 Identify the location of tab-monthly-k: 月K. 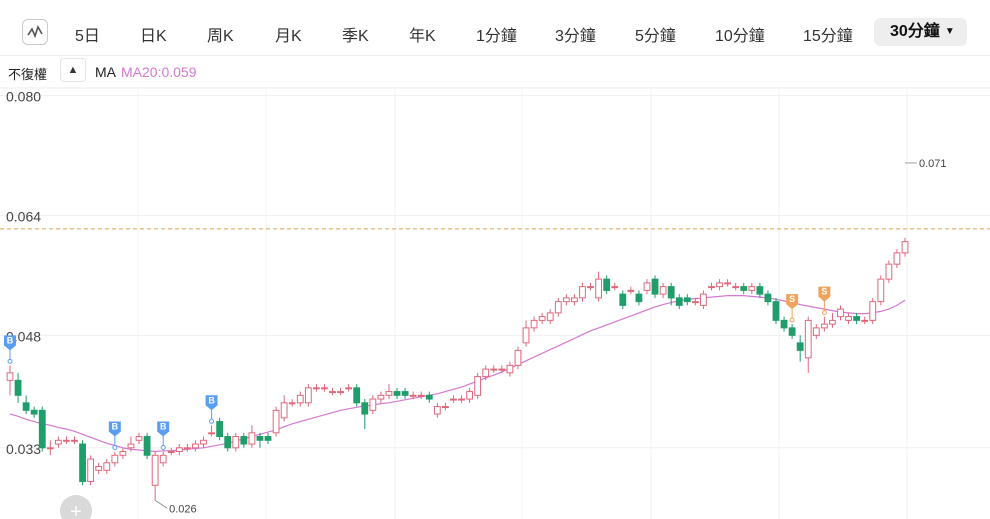
(288, 36).